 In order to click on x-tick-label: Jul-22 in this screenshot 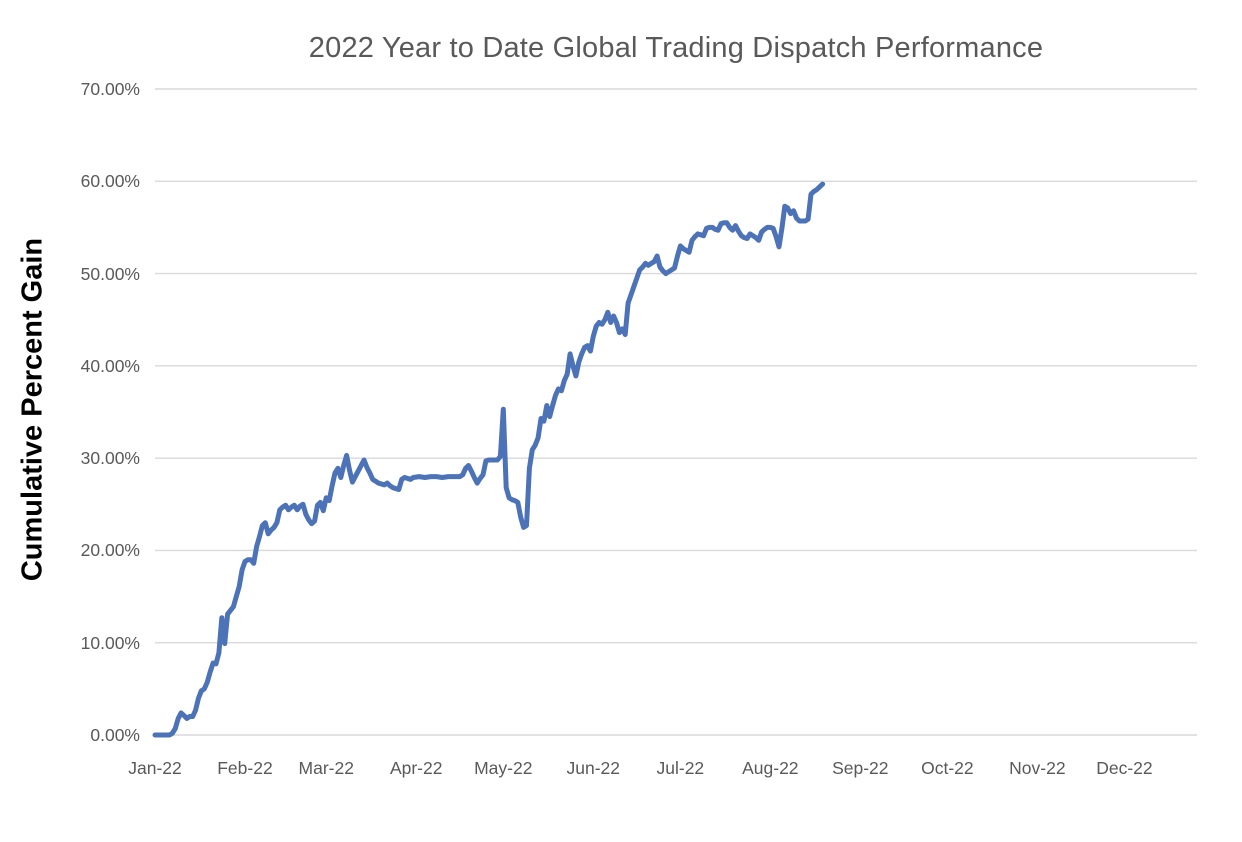, I will do `click(680, 768)`.